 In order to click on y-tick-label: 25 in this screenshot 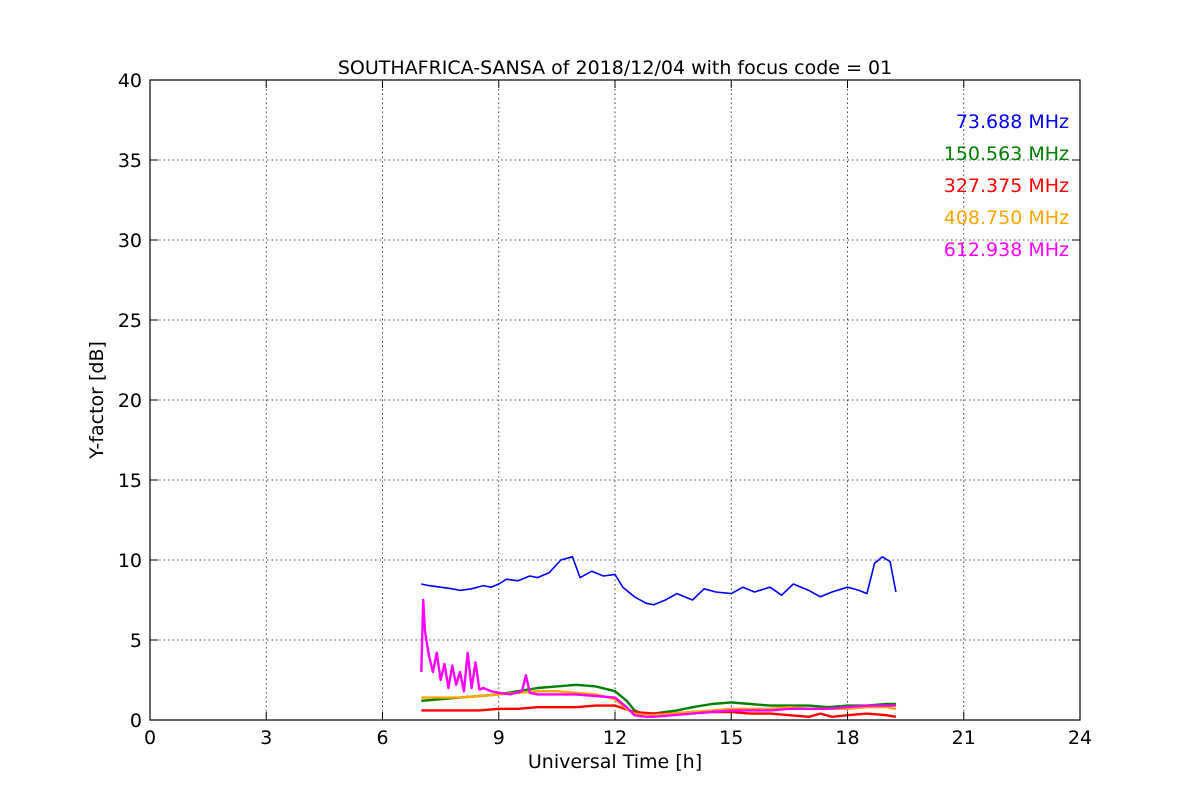, I will do `click(130, 321)`.